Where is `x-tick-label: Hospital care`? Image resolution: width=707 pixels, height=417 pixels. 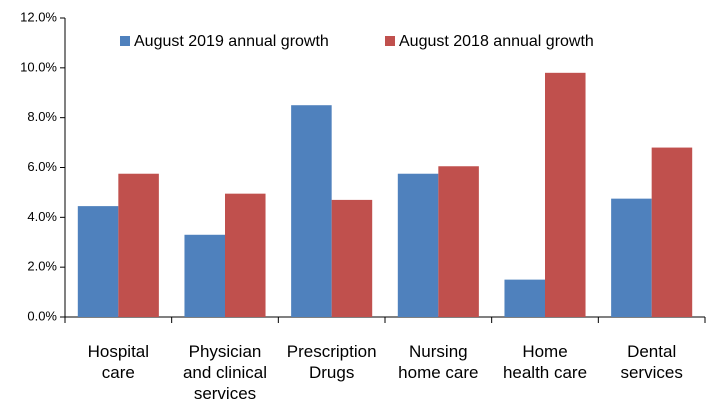 x-tick-label: Hospital care is located at coordinates (118, 362).